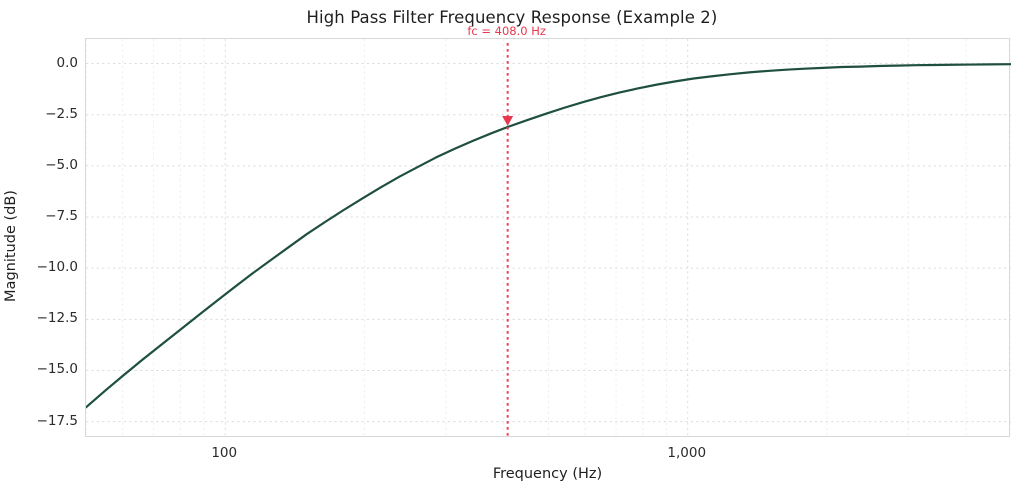 The width and height of the screenshot is (1024, 495). Describe the element at coordinates (39, 237) in the screenshot. I see `y-axis-ticks: 0.0 −2.5 −5.0 −7.5 −10.0 −12.5 −15.0 −17.5` at that location.